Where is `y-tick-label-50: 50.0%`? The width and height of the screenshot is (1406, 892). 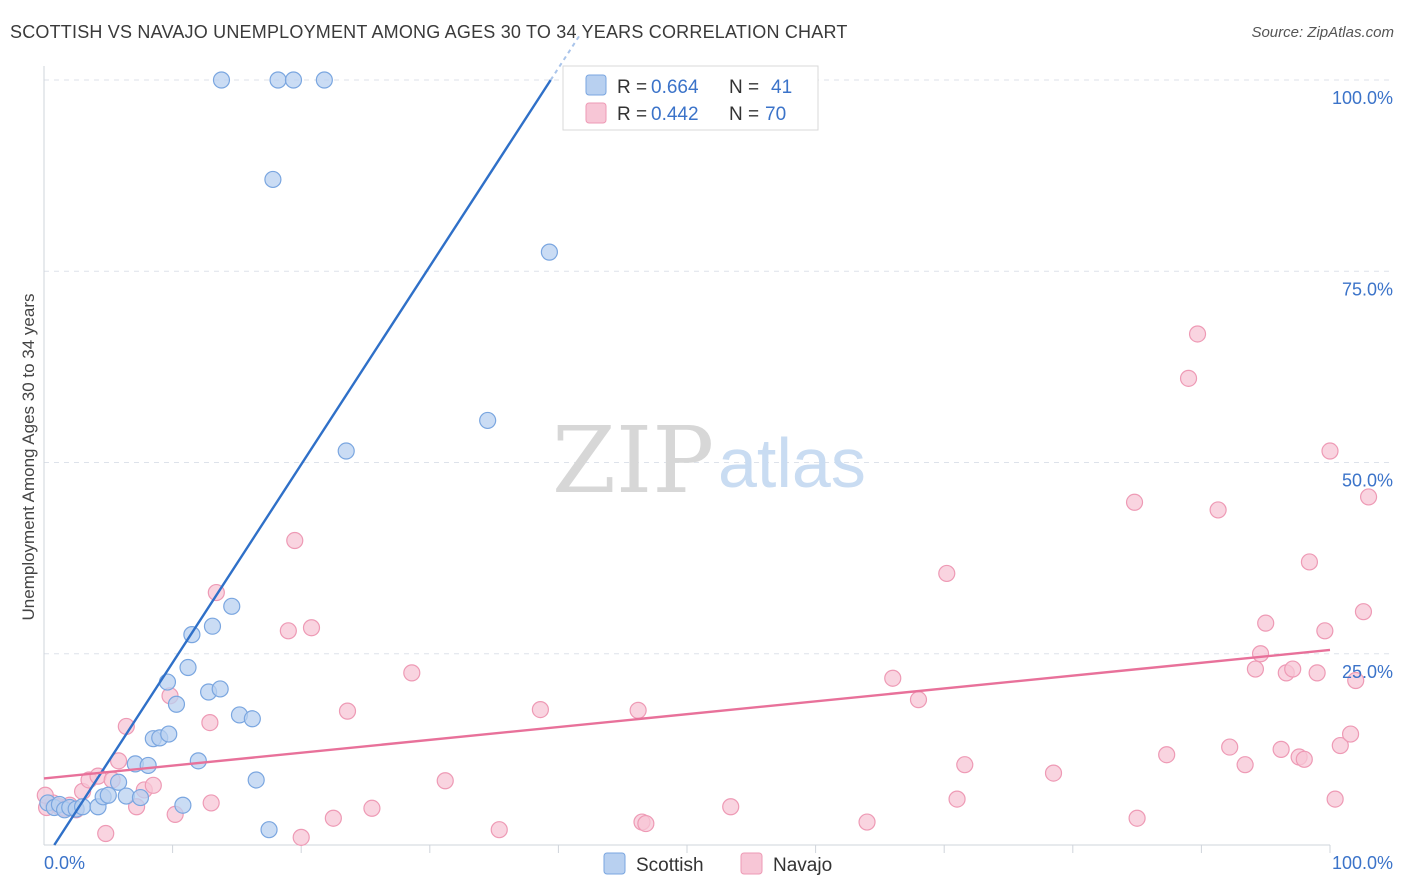
y-tick-label-50: 50.0% is located at coordinates (1367, 481).